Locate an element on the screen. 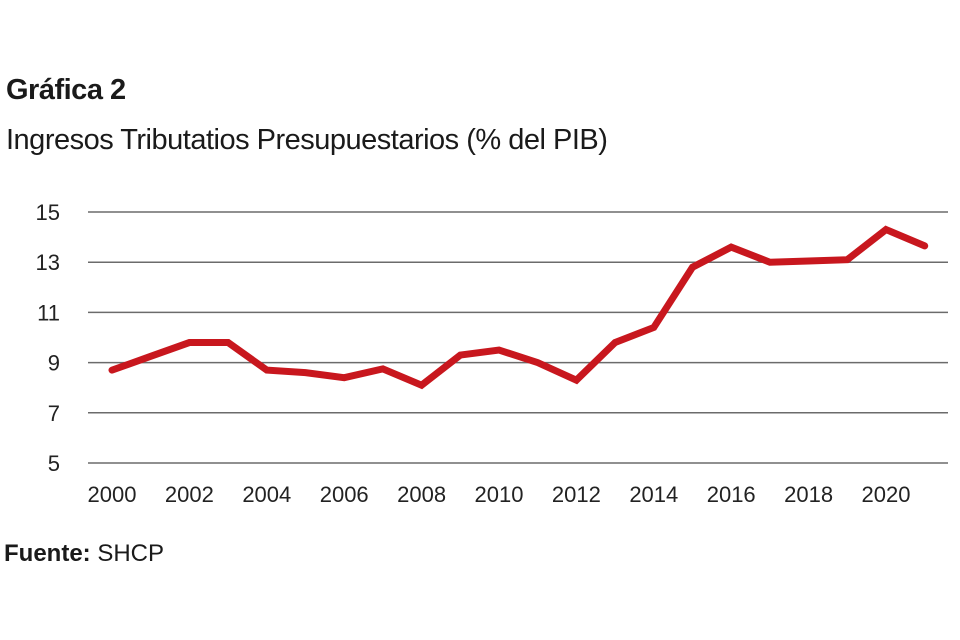 The height and width of the screenshot is (640, 960). x-tick-label: 2012 is located at coordinates (576, 494).